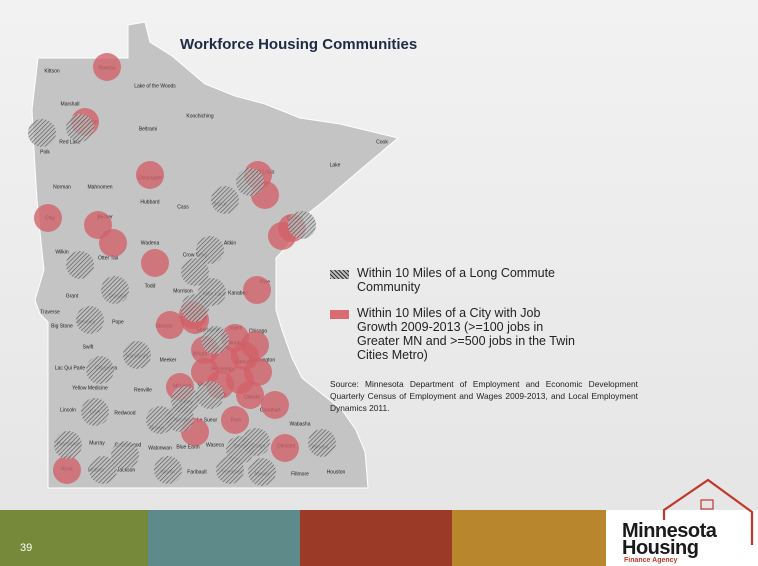  What do you see at coordinates (188, 447) in the screenshot?
I see `county-label: Blue Earth` at bounding box center [188, 447].